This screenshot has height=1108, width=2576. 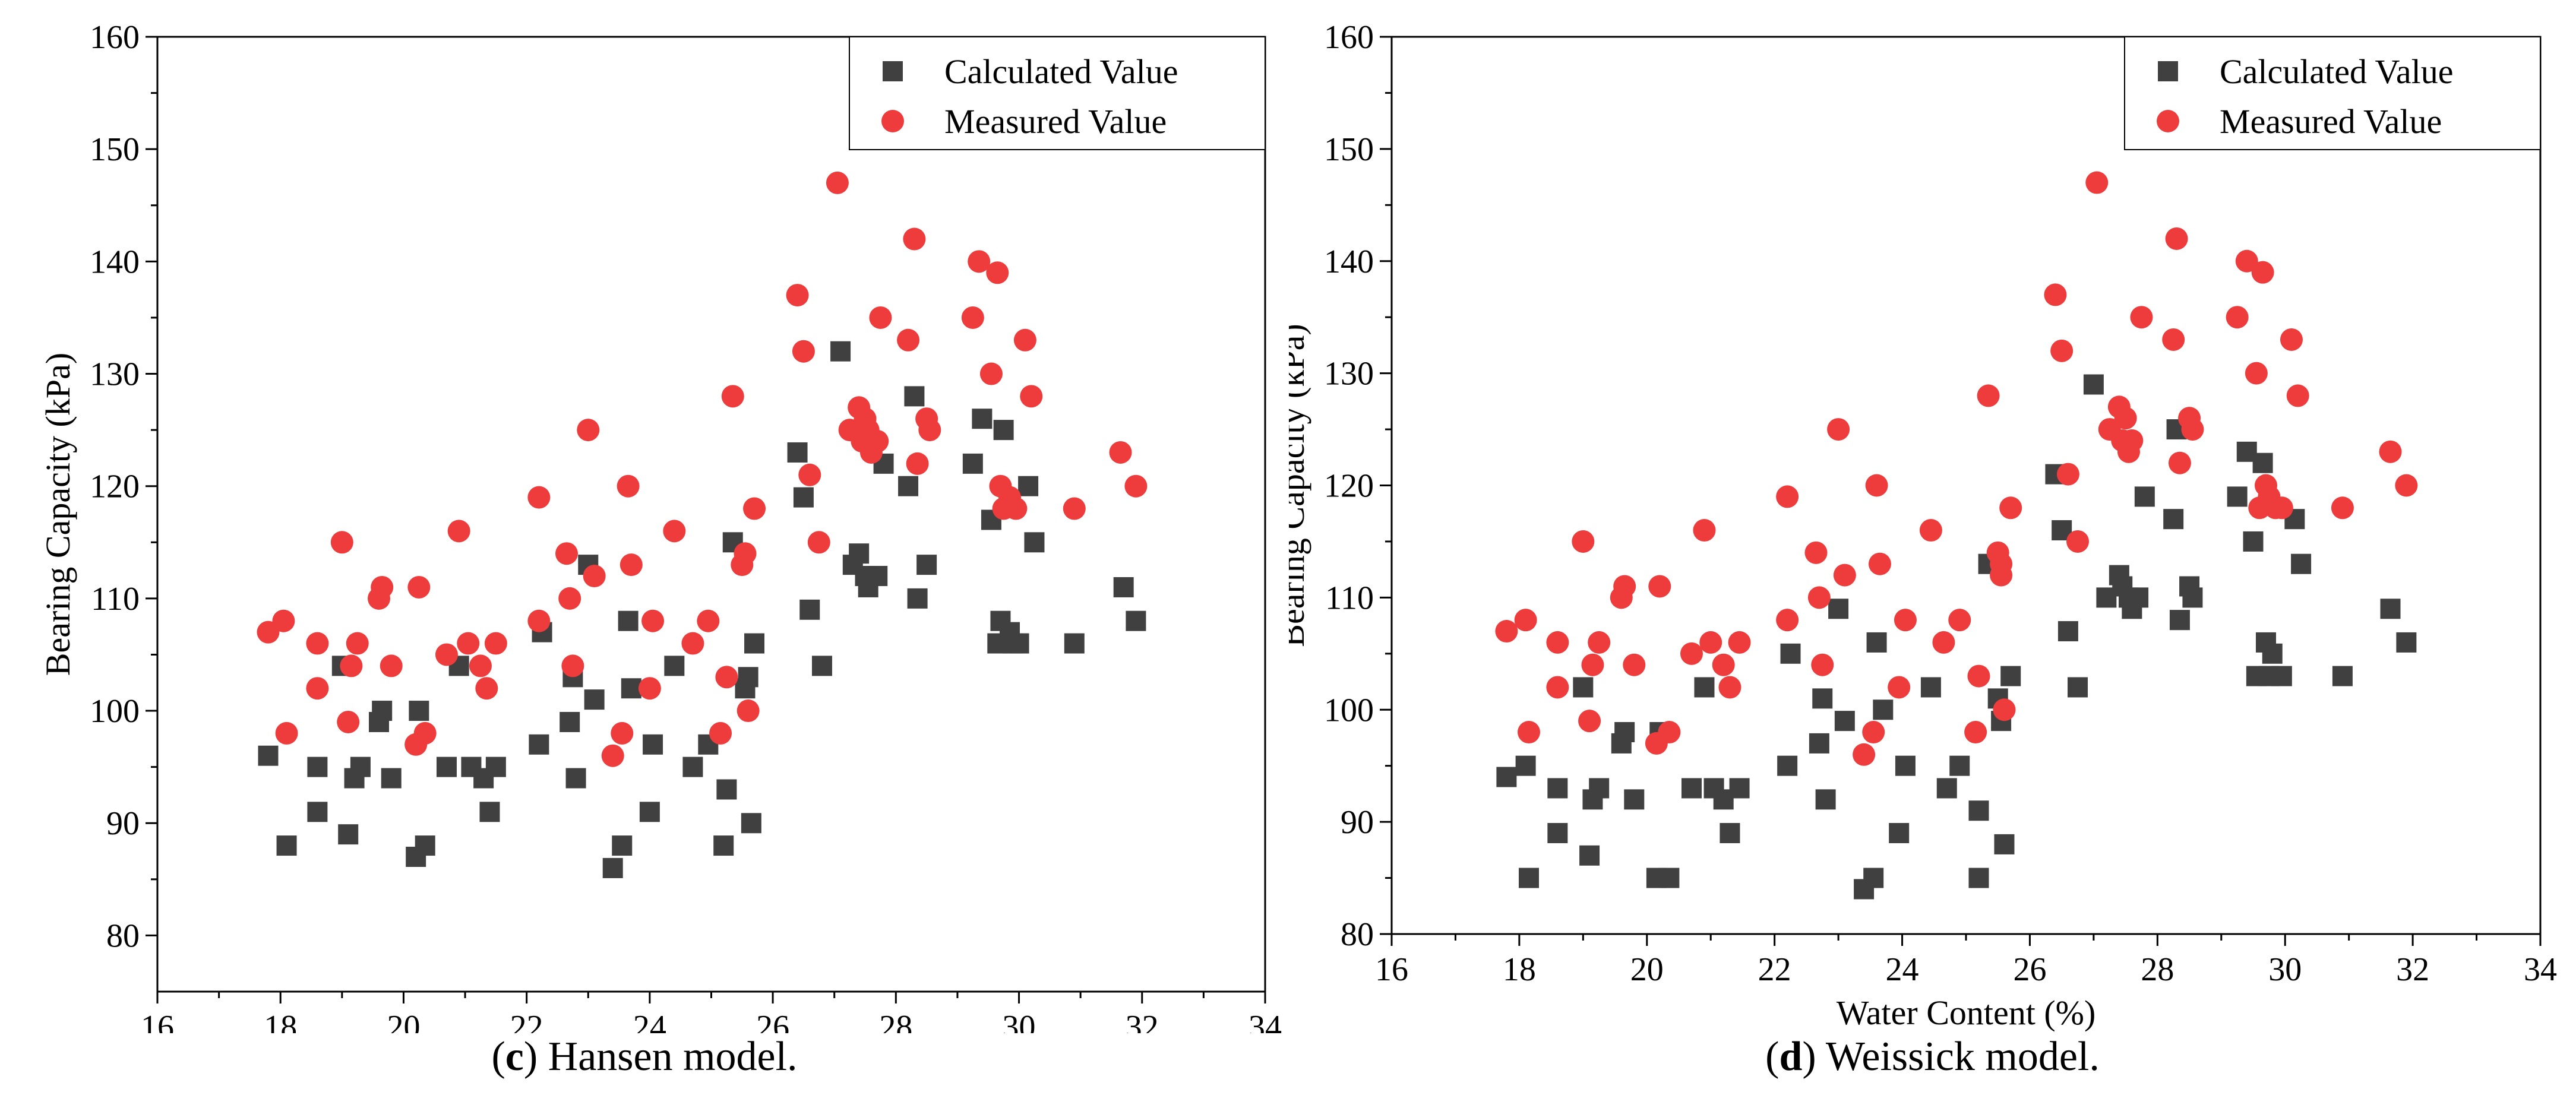 What do you see at coordinates (1791, 1056) in the screenshot?
I see `caption-d-letter: d` at bounding box center [1791, 1056].